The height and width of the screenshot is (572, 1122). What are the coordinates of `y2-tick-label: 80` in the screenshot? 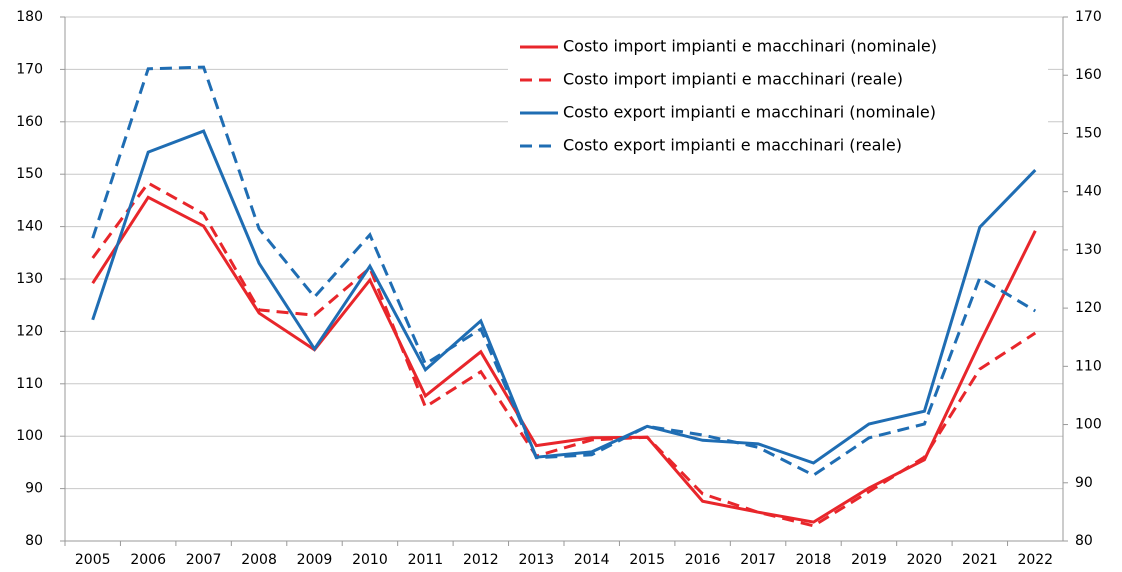 It's located at (1084, 541).